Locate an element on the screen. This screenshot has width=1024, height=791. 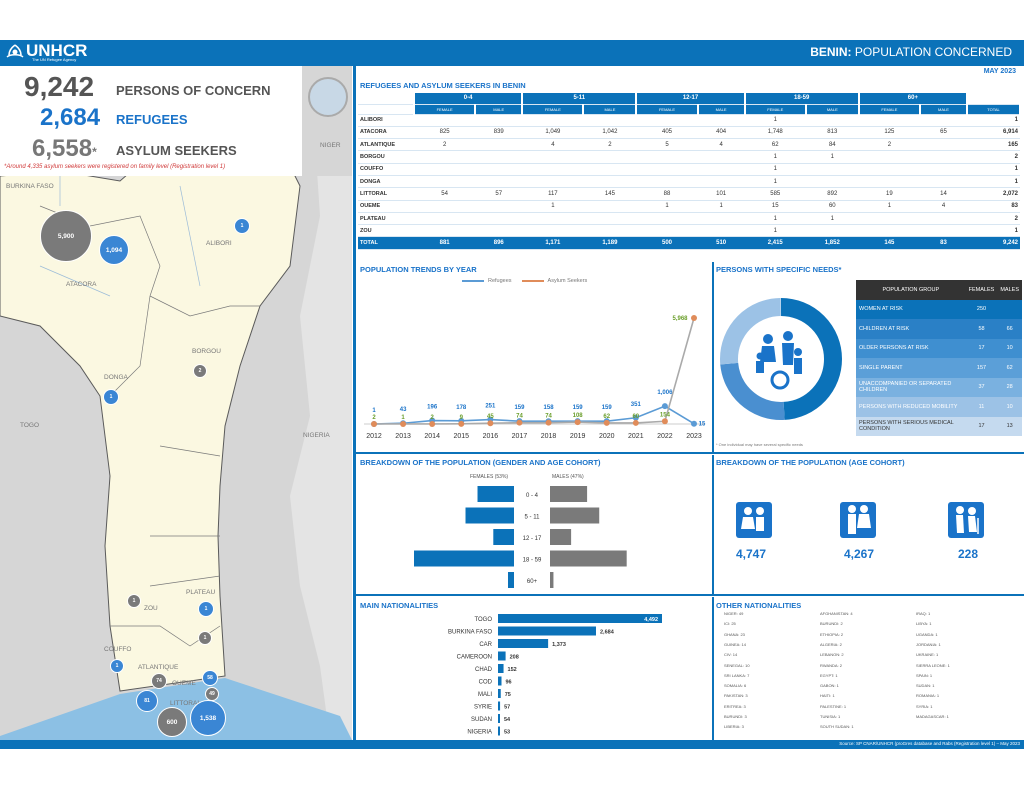
map-label-donga: DONGA is located at coordinates (116, 377).